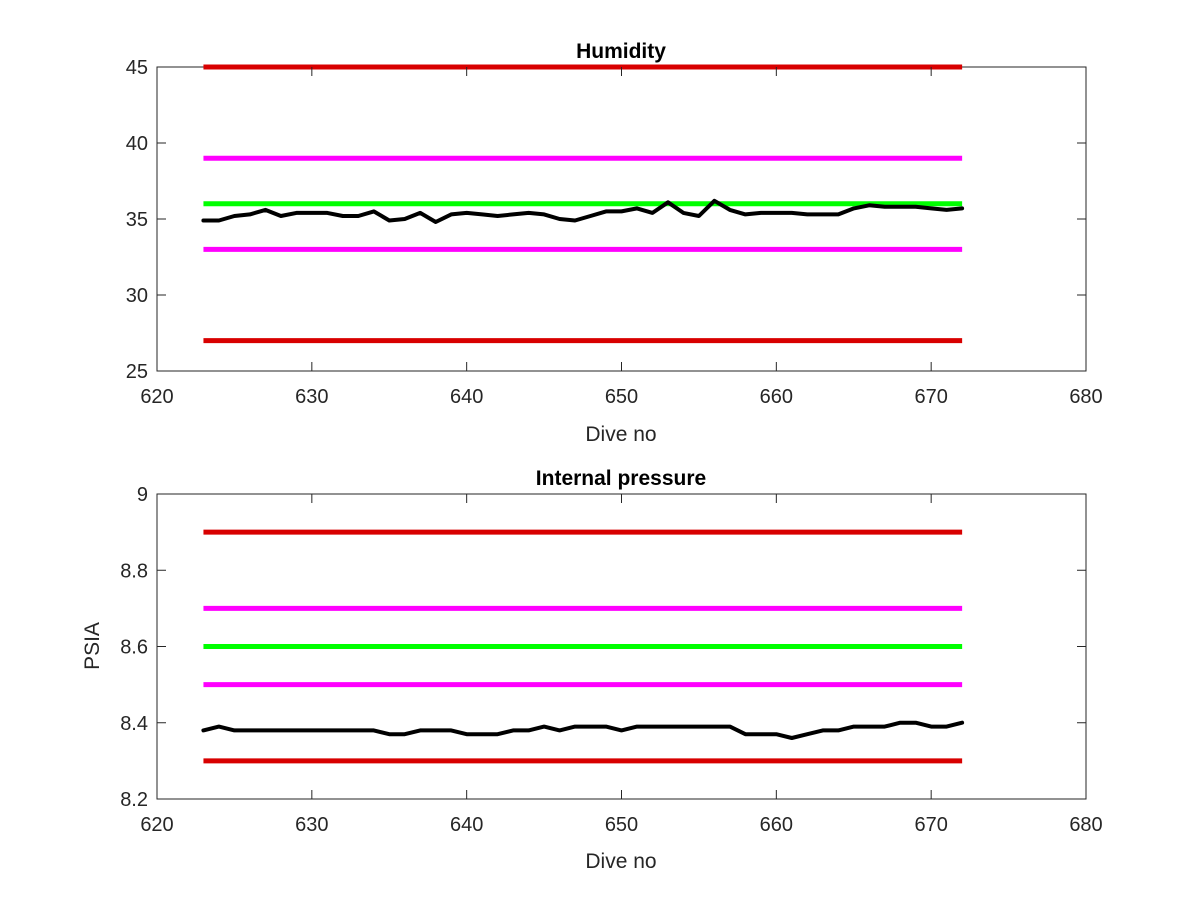 The image size is (1200, 900). What do you see at coordinates (621, 825) in the screenshot?
I see `internal-pressure-x-tick-label: 650` at bounding box center [621, 825].